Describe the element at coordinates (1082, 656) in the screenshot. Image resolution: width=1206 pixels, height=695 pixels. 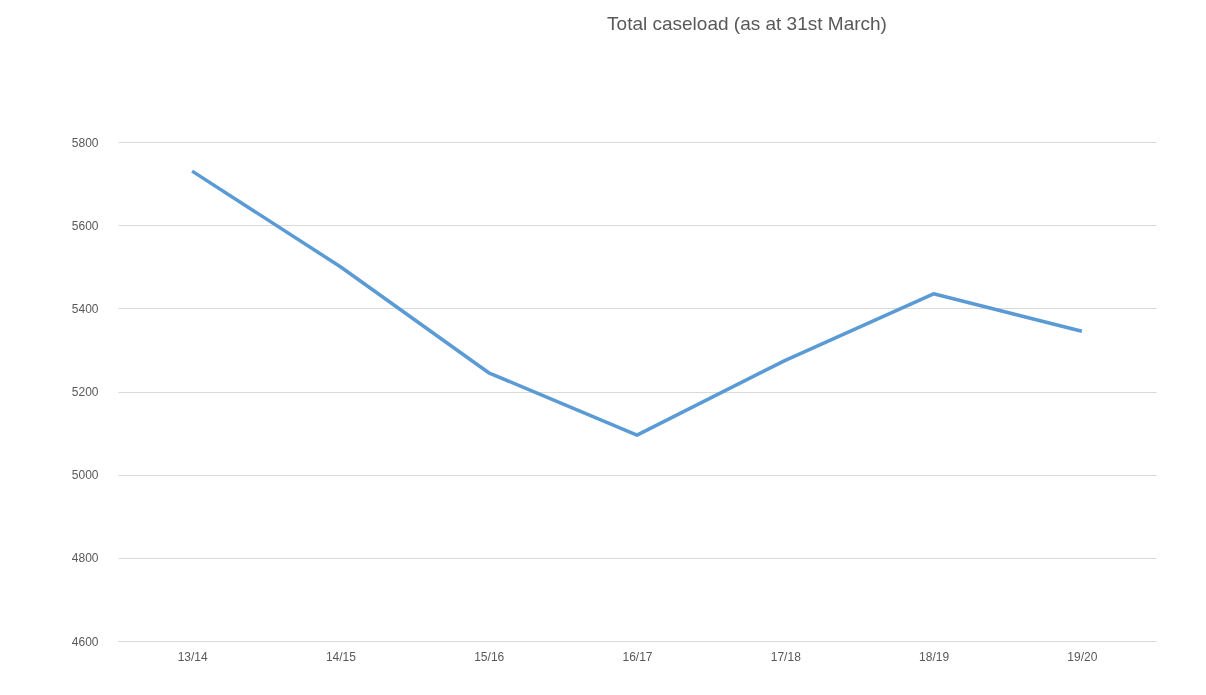
I see `x-tick-label: 19/20` at that location.